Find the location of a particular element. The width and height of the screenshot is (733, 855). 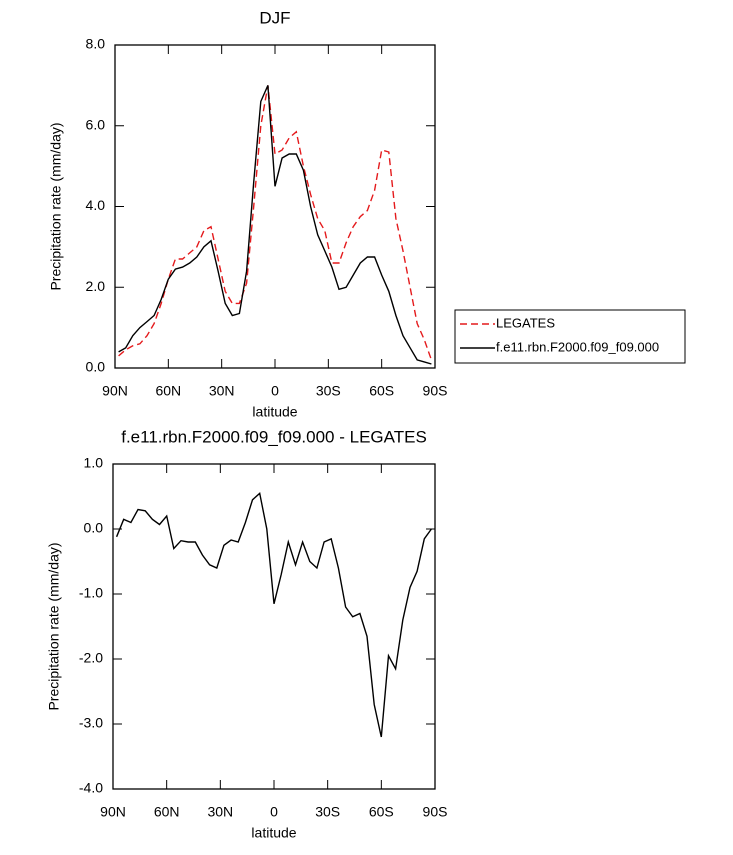

chart-title: f.e11.rbn.F2000.f09_f09.000 - LEGATES is located at coordinates (274, 436).